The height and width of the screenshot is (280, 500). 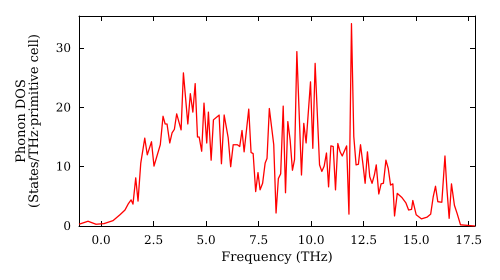 What do you see at coordinates (206, 240) in the screenshot?
I see `x-tick-label: 5.0` at bounding box center [206, 240].